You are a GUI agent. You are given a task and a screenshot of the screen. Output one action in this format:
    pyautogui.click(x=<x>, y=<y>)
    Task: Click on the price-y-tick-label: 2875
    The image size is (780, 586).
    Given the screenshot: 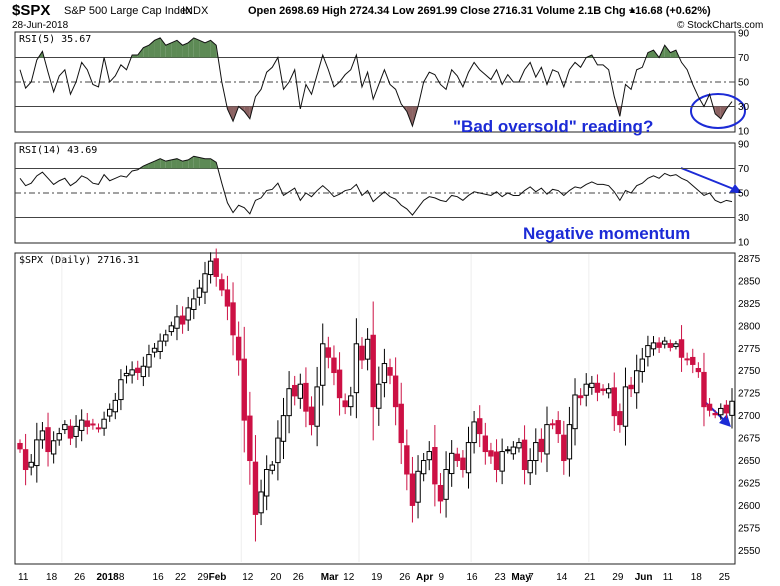 What is the action you would take?
    pyautogui.click(x=749, y=259)
    